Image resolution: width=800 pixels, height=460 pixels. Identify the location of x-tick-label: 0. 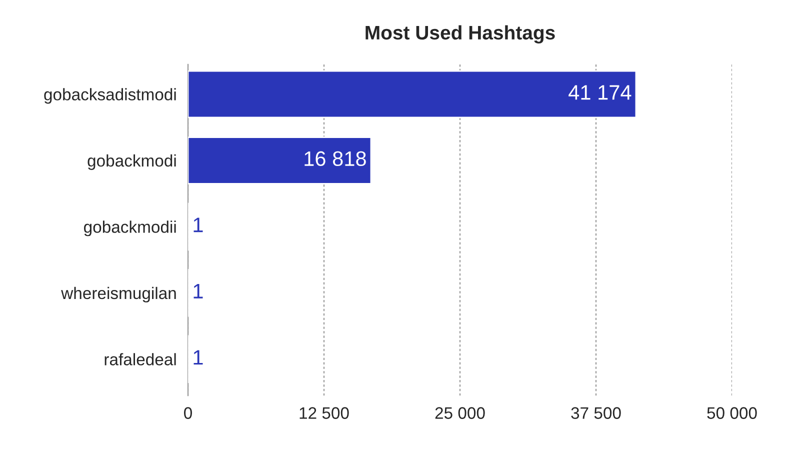
(188, 413).